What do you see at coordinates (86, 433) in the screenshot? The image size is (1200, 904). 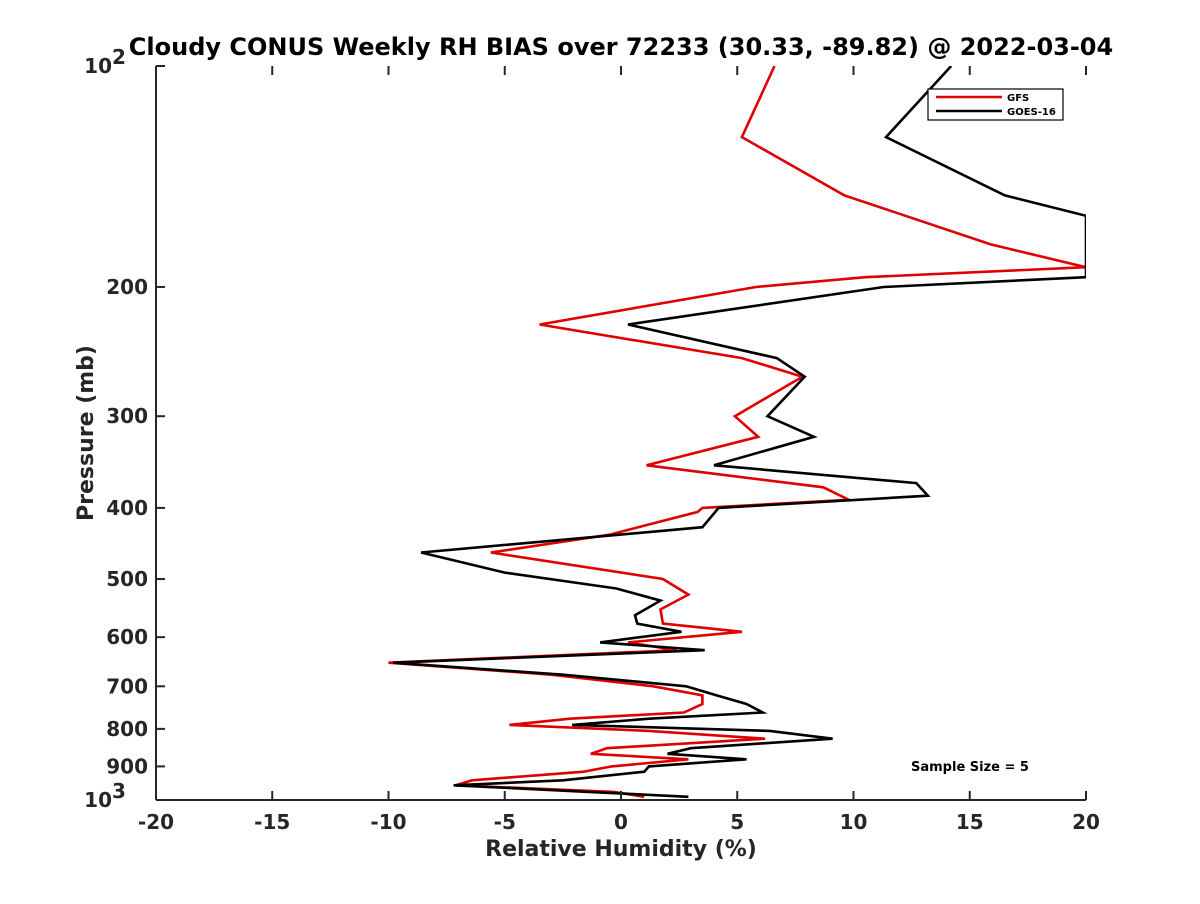 I see `y-axis-label: Pressure (mb)` at bounding box center [86, 433].